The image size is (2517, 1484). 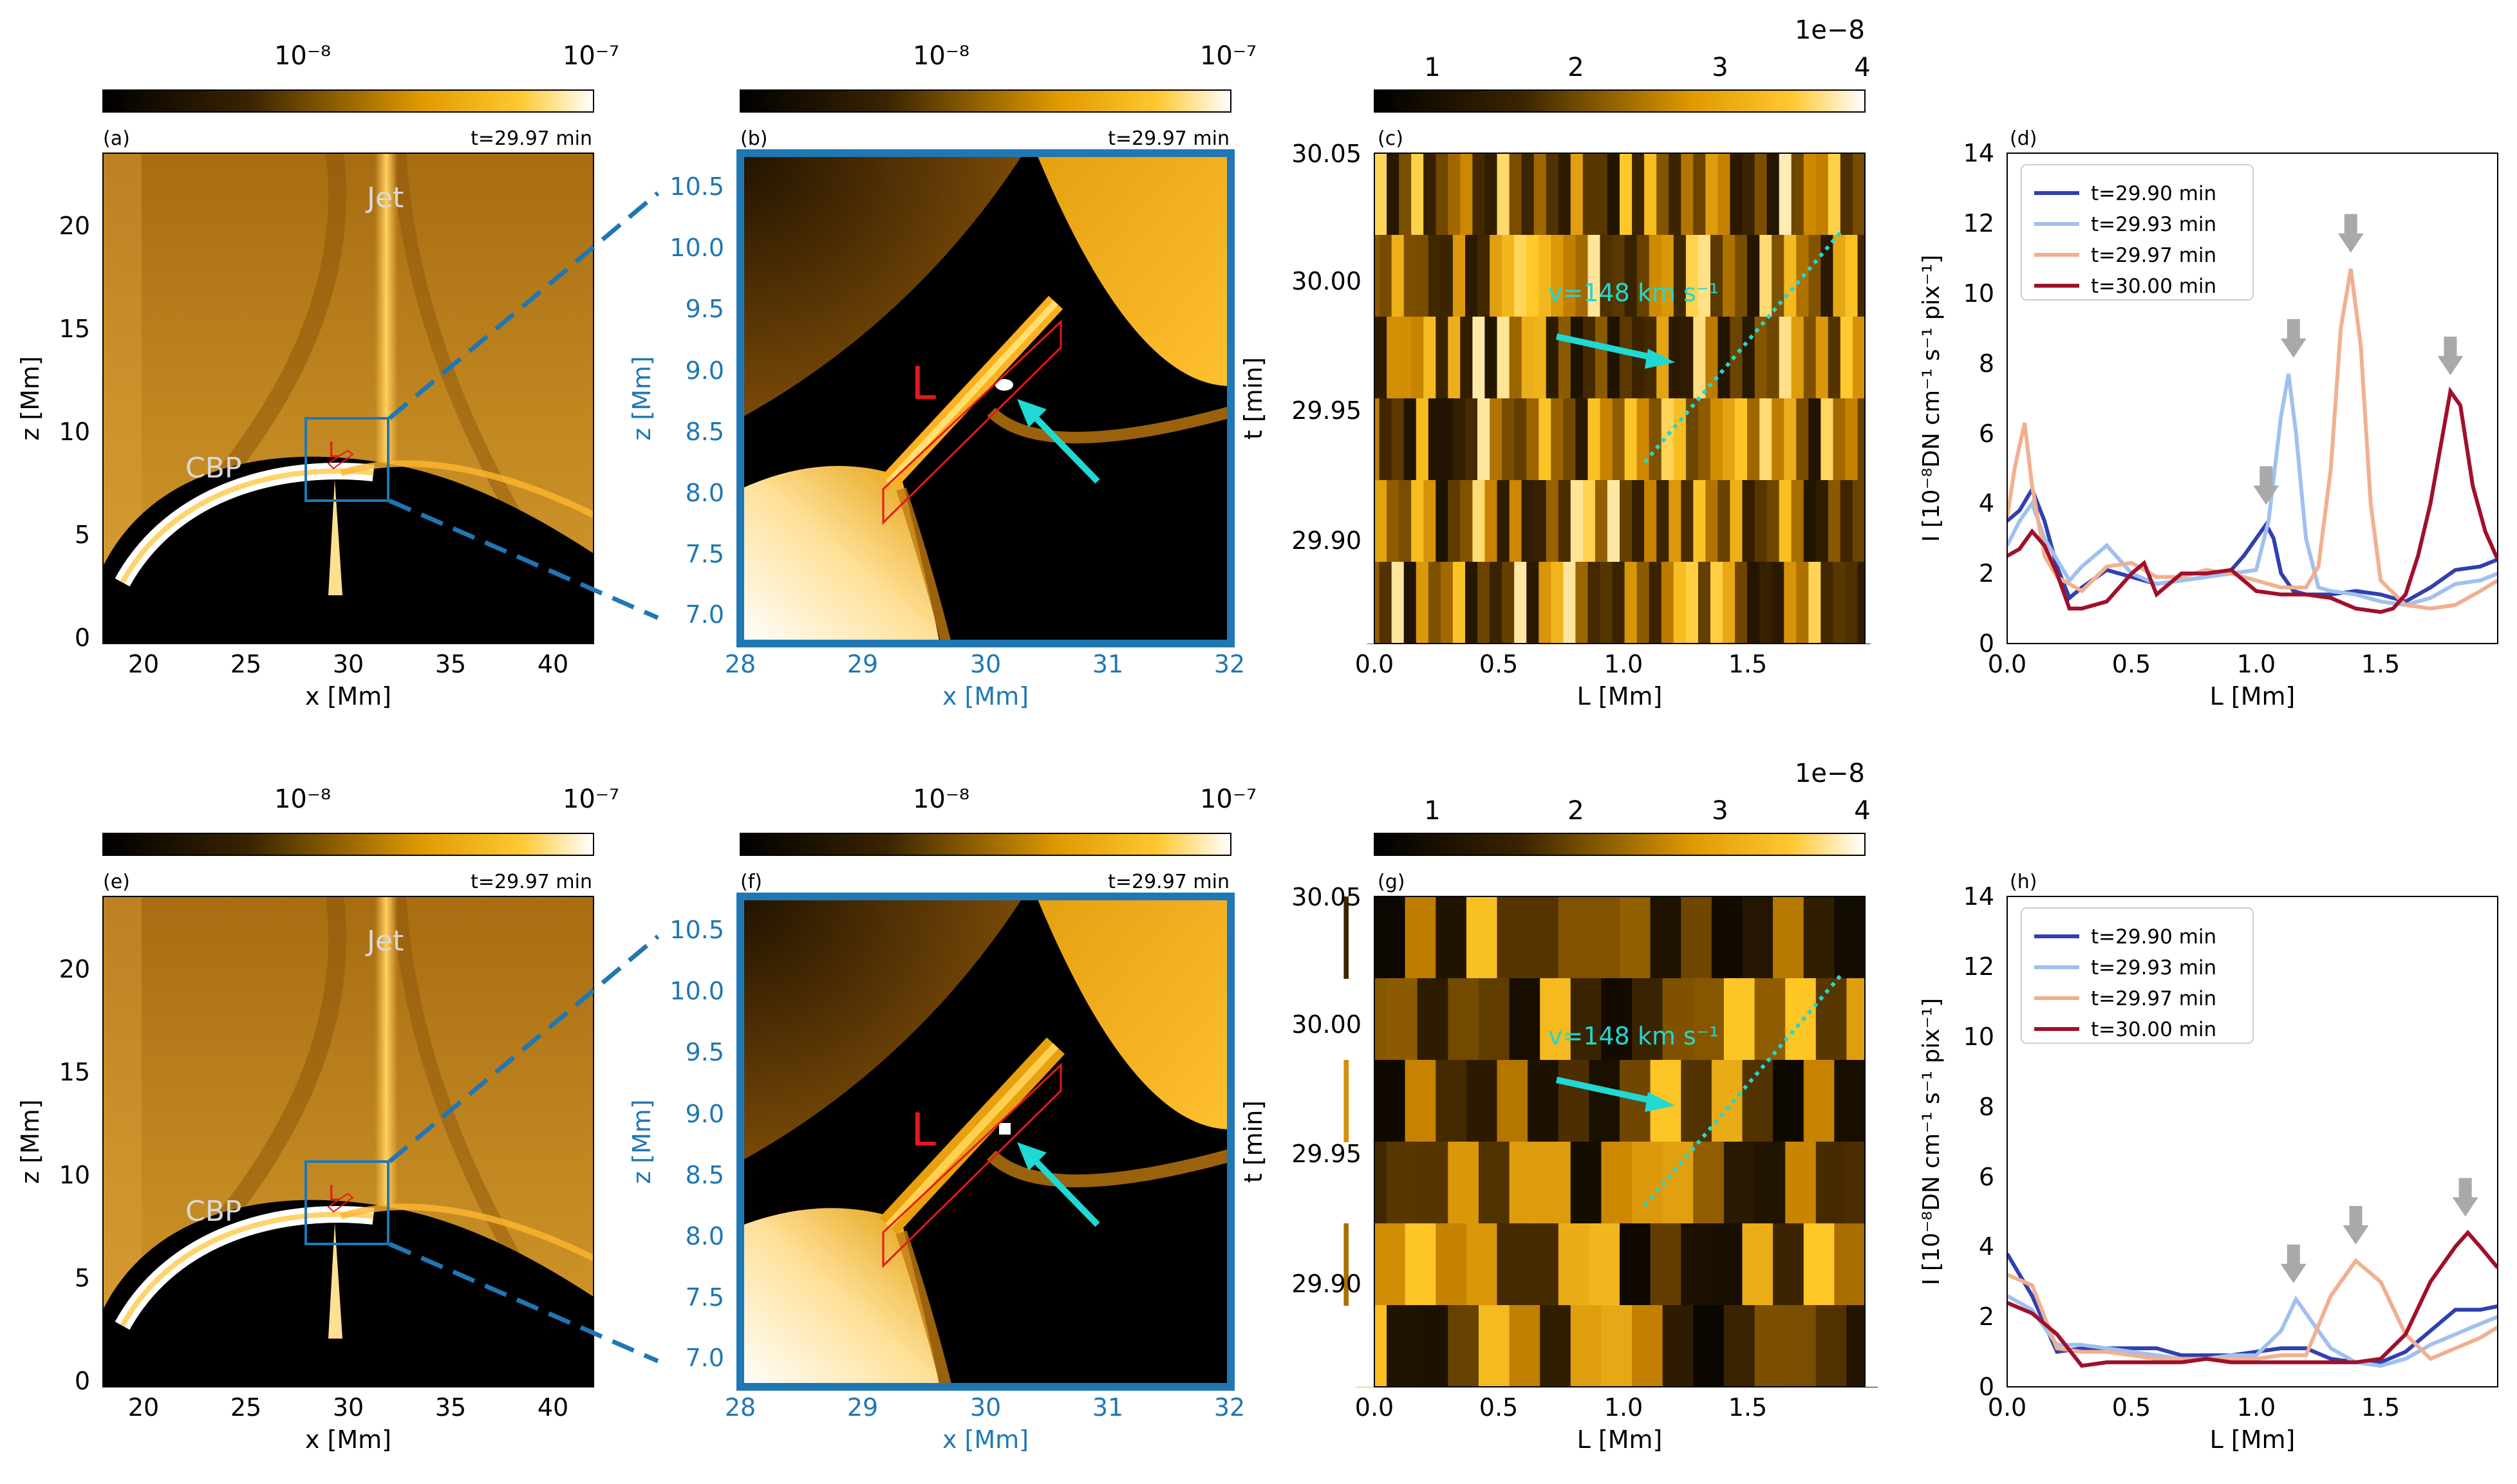 I want to click on annotation-L-f: L, so click(x=923, y=1130).